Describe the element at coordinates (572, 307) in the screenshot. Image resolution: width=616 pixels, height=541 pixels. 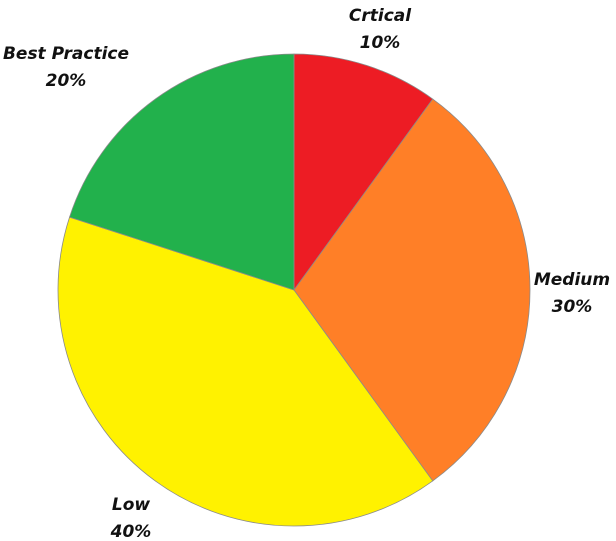
I see `slice-label-percent: 30%` at that location.